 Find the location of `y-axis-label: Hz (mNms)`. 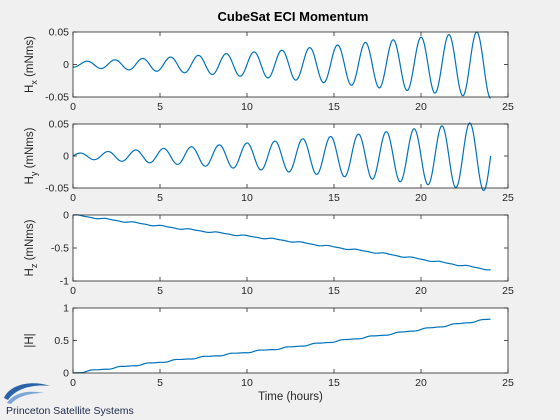

y-axis-label: Hz (mNms) is located at coordinates (31, 247).